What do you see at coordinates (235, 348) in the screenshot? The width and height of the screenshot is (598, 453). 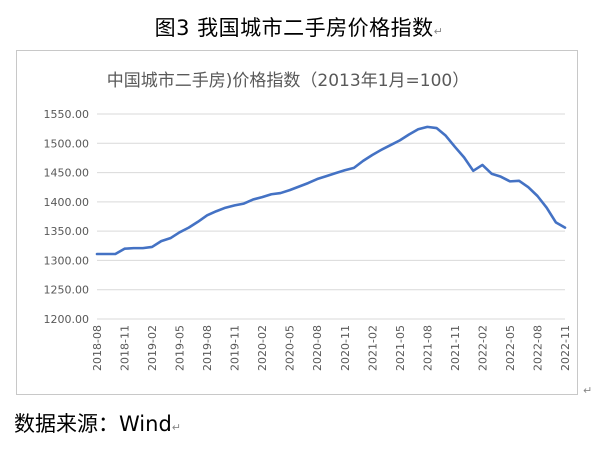 I see `x-tick-label: 2019-11` at bounding box center [235, 348].